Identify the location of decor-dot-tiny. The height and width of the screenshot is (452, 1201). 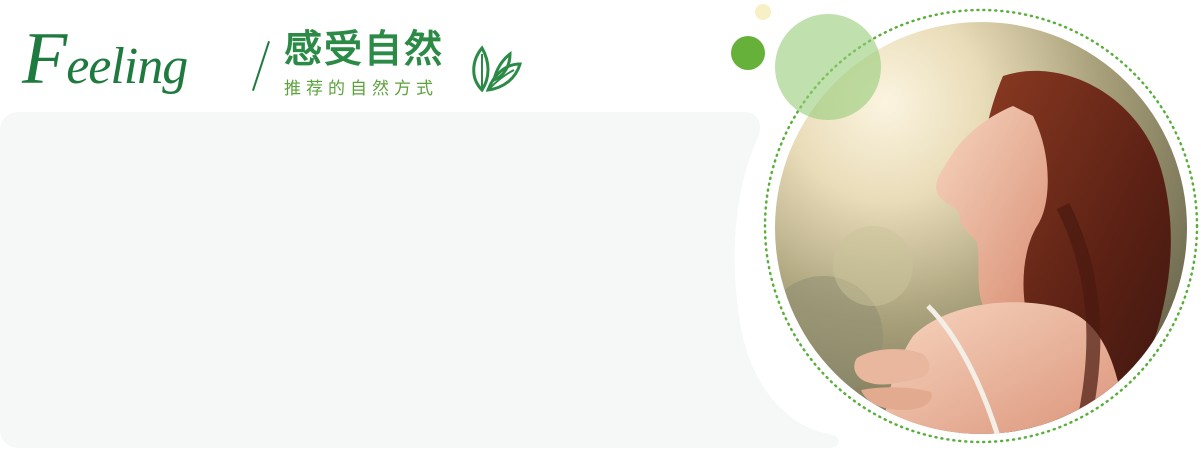
(763, 12).